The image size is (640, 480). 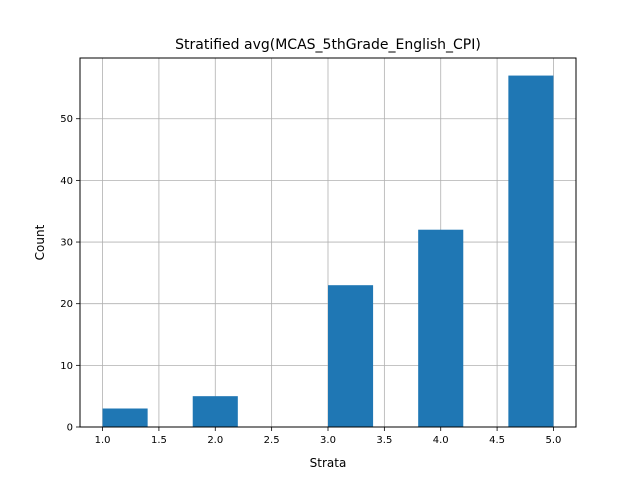 What do you see at coordinates (40, 242) in the screenshot?
I see `y-axis-label: Count` at bounding box center [40, 242].